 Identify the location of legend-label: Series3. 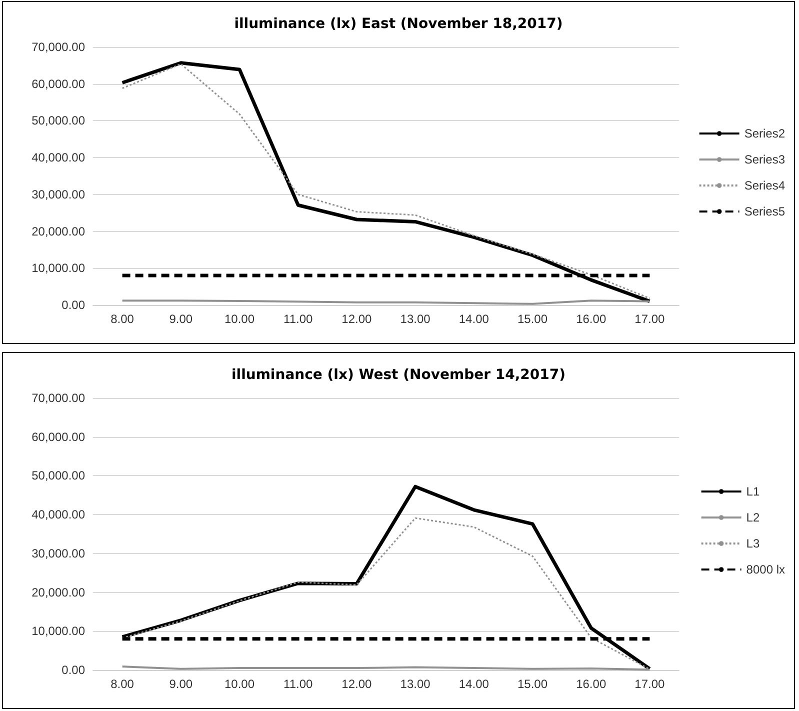
(765, 159).